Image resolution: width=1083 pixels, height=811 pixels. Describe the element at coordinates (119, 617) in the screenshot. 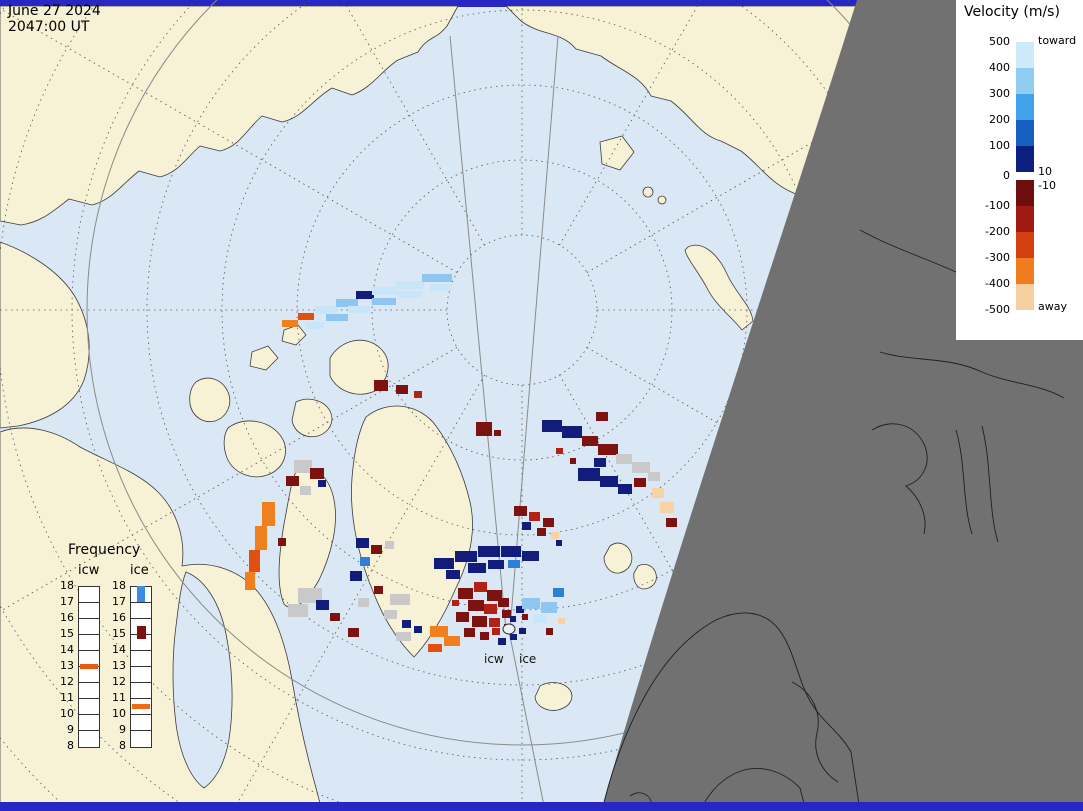

I see `freq-tick-ice: 16` at that location.